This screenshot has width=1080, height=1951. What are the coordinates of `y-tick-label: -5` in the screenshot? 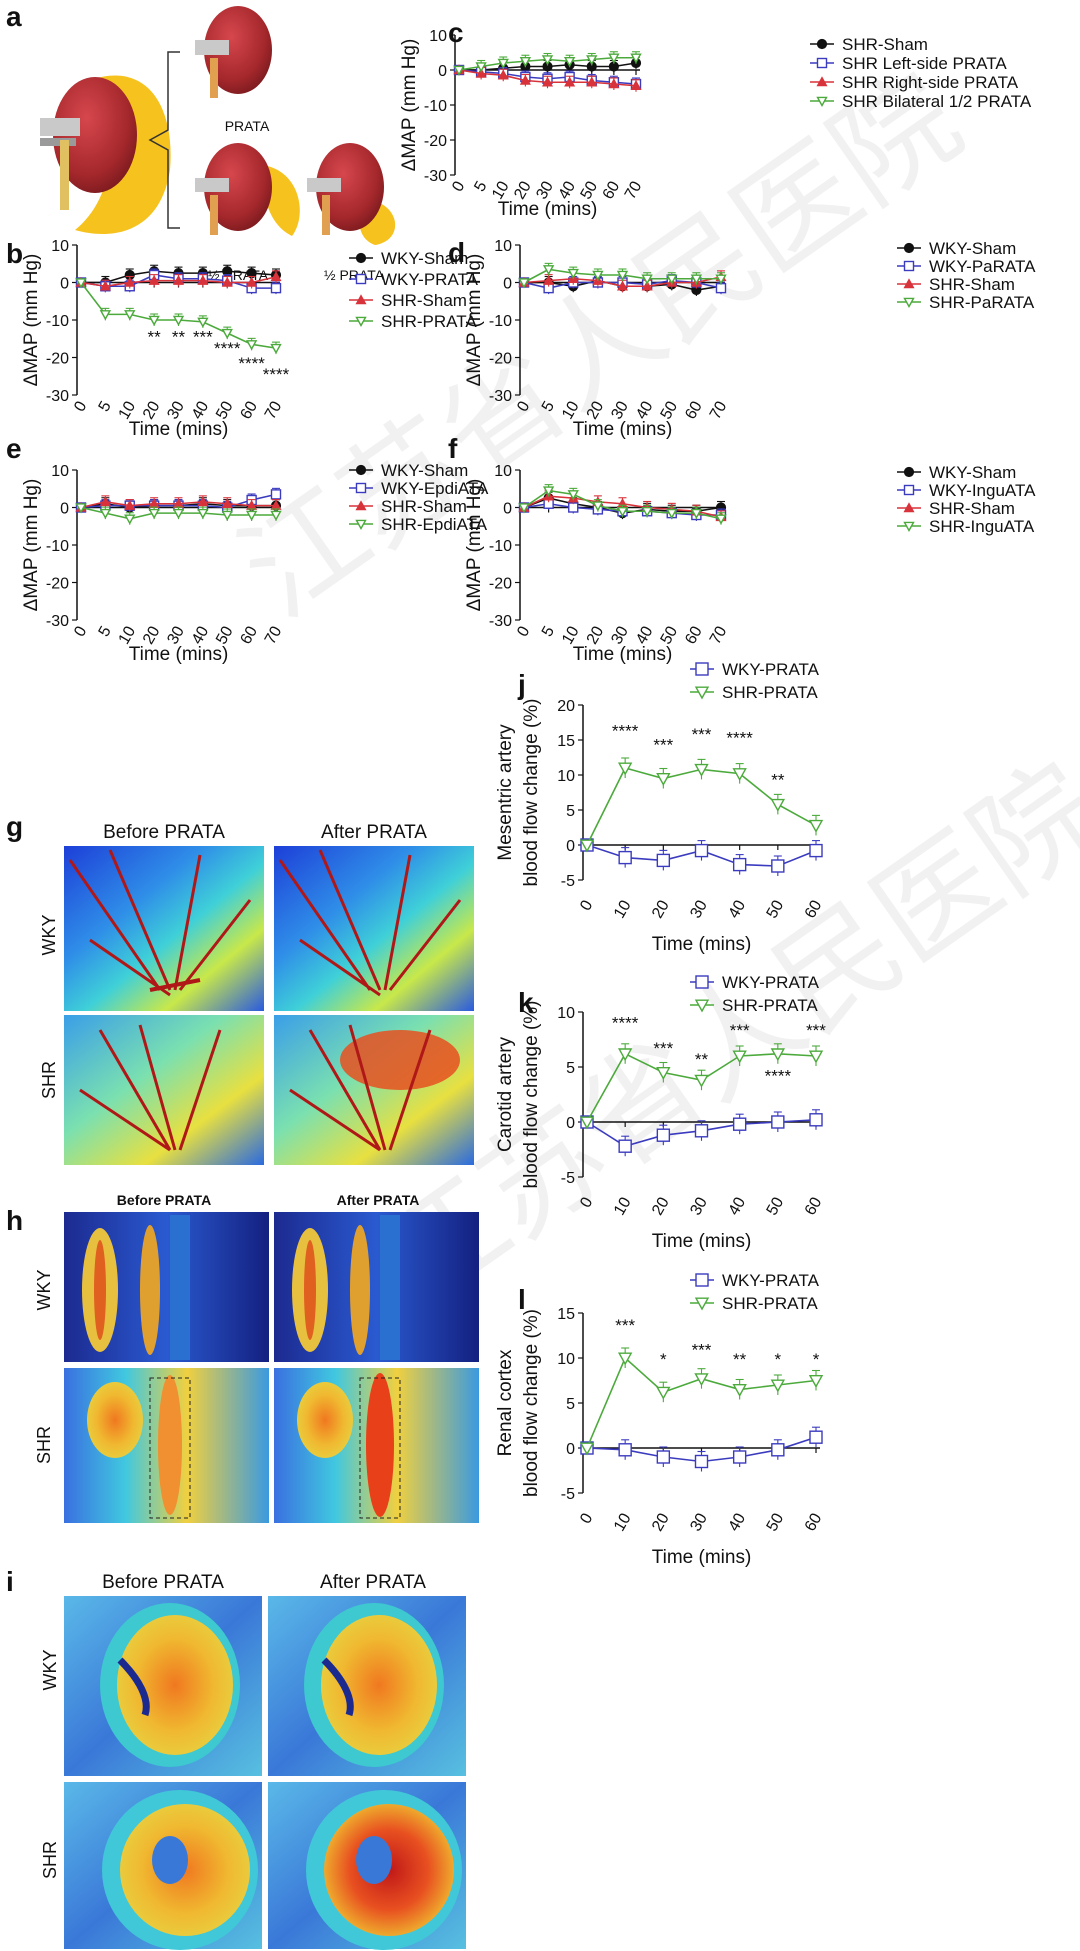 It's located at (568, 1178).